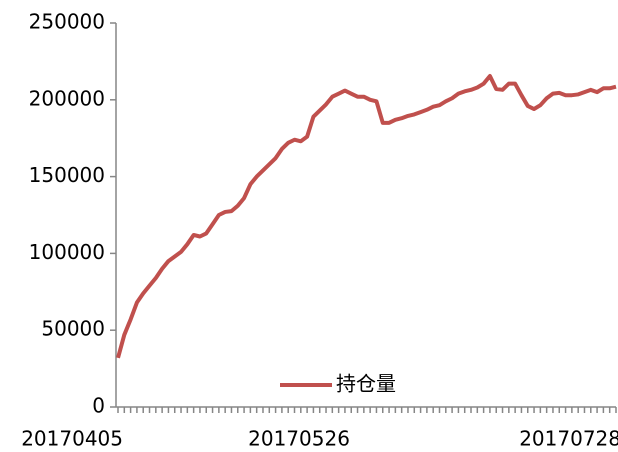  I want to click on x-tick-label: 20170728, so click(568, 439).